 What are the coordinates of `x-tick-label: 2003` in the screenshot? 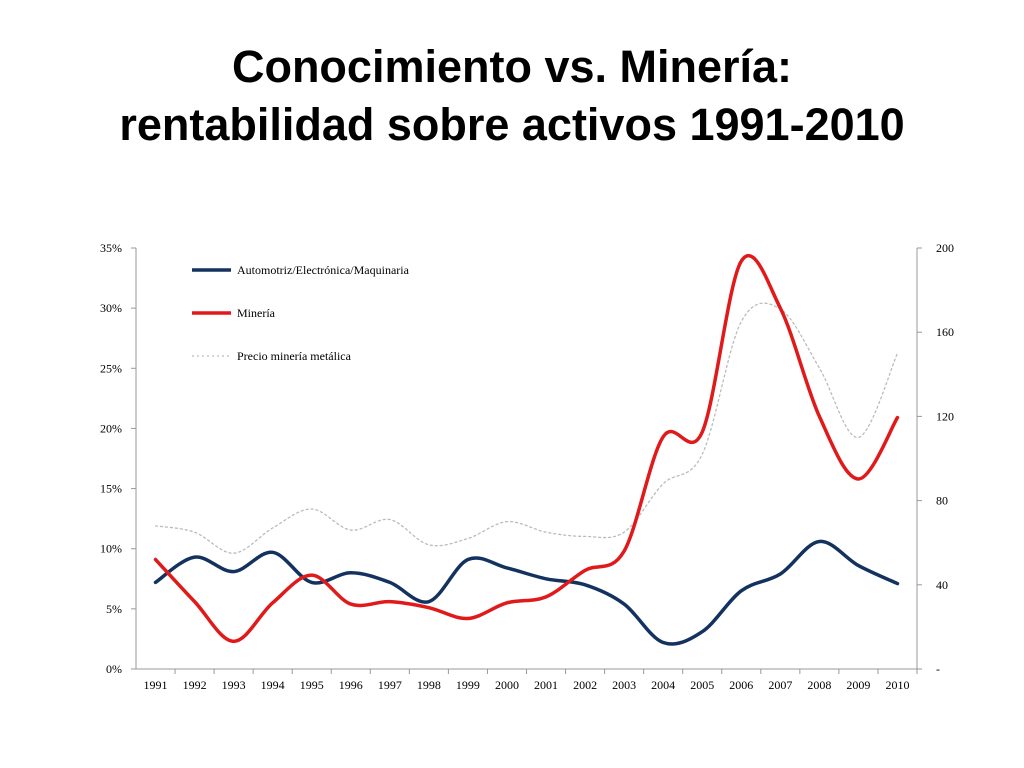 It's located at (624, 685).